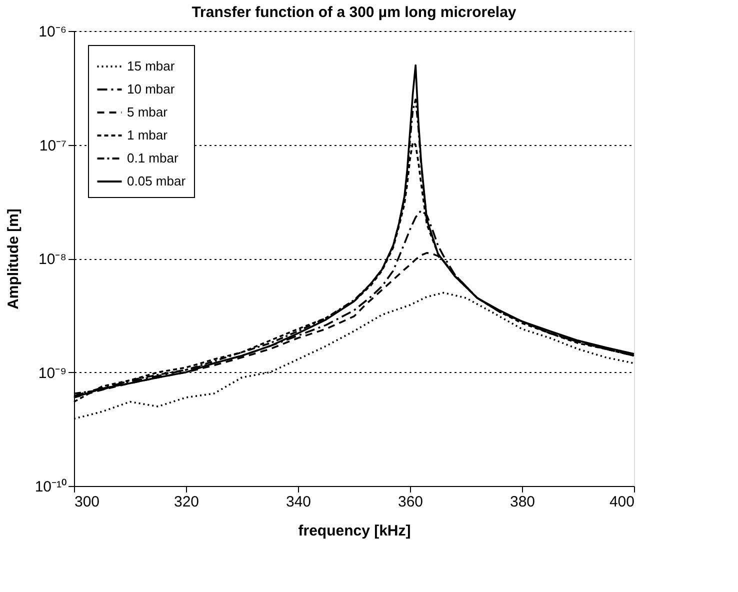 The height and width of the screenshot is (592, 738). Describe the element at coordinates (151, 89) in the screenshot. I see `legend-label: 10 mbar` at that location.